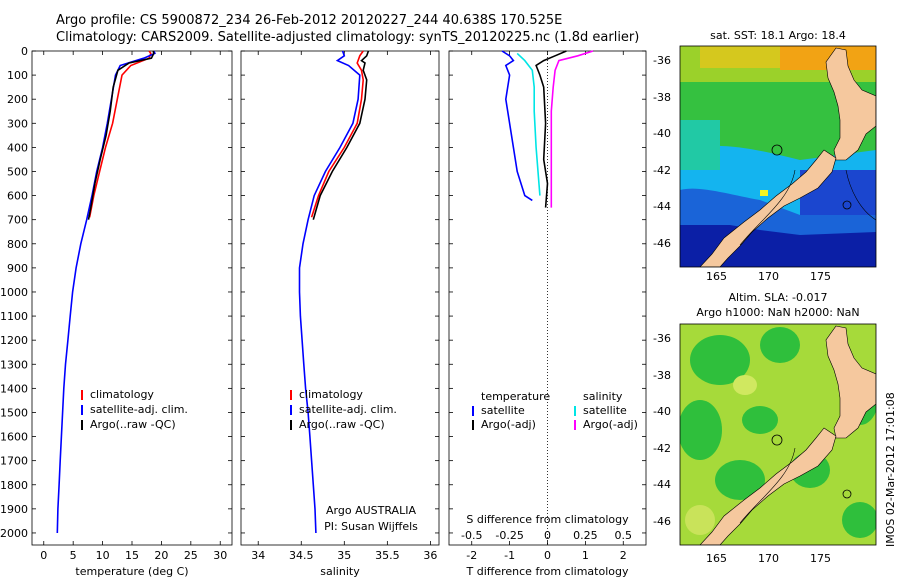 The image size is (900, 580). What do you see at coordinates (161, 555) in the screenshot?
I see `x-tick-label-temperature: 20` at bounding box center [161, 555].